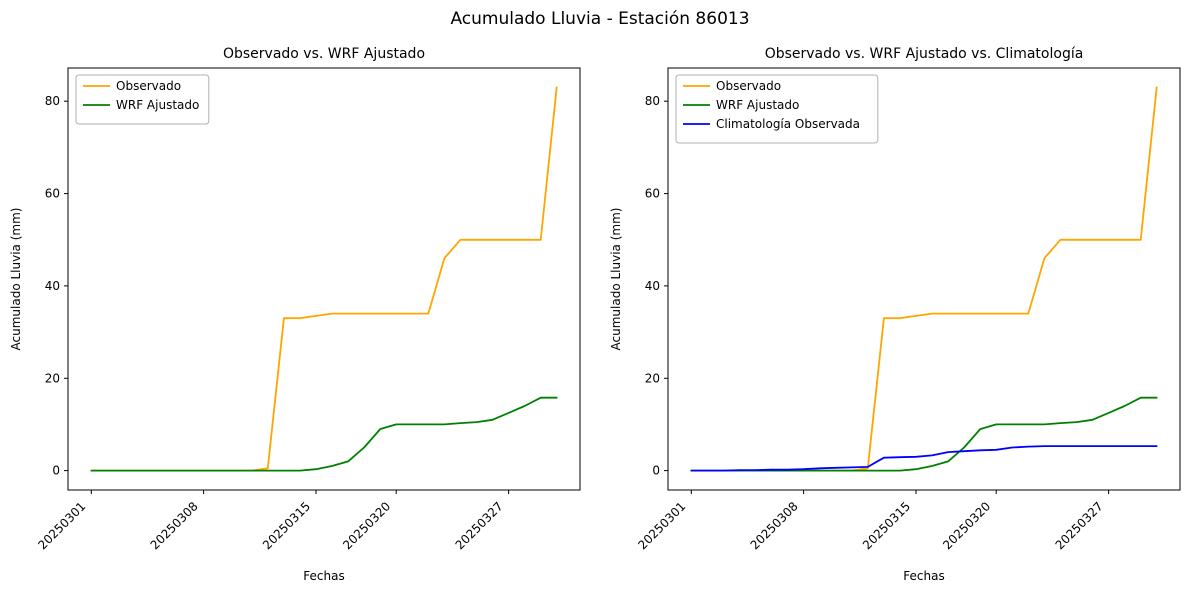  I want to click on figure-title: Acumulado Lluvia - Estación 86013, so click(600, 19).